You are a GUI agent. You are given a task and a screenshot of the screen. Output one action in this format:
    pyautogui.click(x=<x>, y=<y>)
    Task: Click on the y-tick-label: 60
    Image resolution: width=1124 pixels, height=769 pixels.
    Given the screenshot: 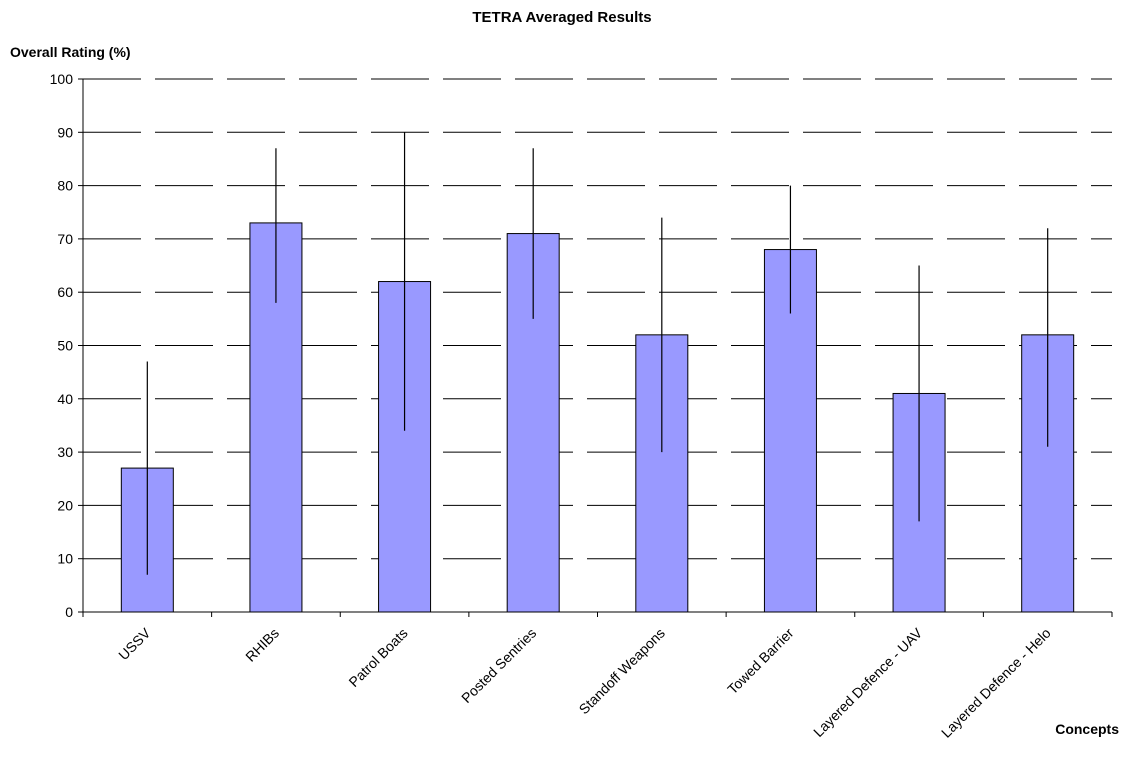 What is the action you would take?
    pyautogui.click(x=65, y=292)
    